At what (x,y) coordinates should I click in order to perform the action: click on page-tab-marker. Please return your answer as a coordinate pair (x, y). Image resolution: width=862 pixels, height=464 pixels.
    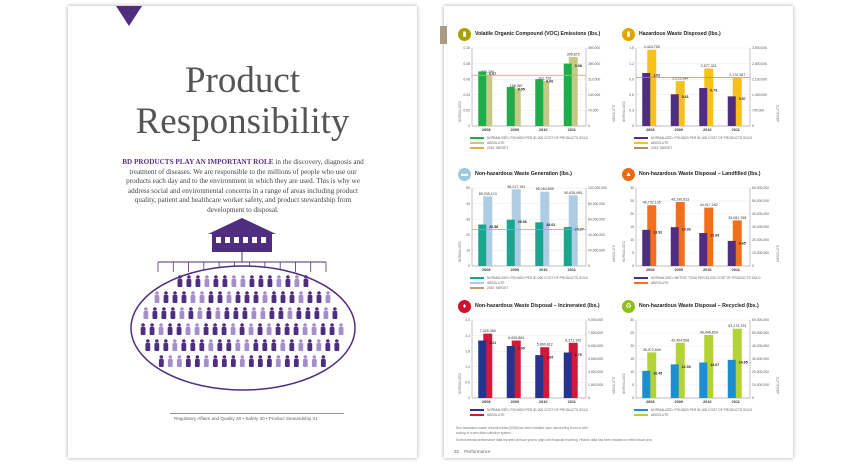
    Looking at the image, I should click on (443, 35).